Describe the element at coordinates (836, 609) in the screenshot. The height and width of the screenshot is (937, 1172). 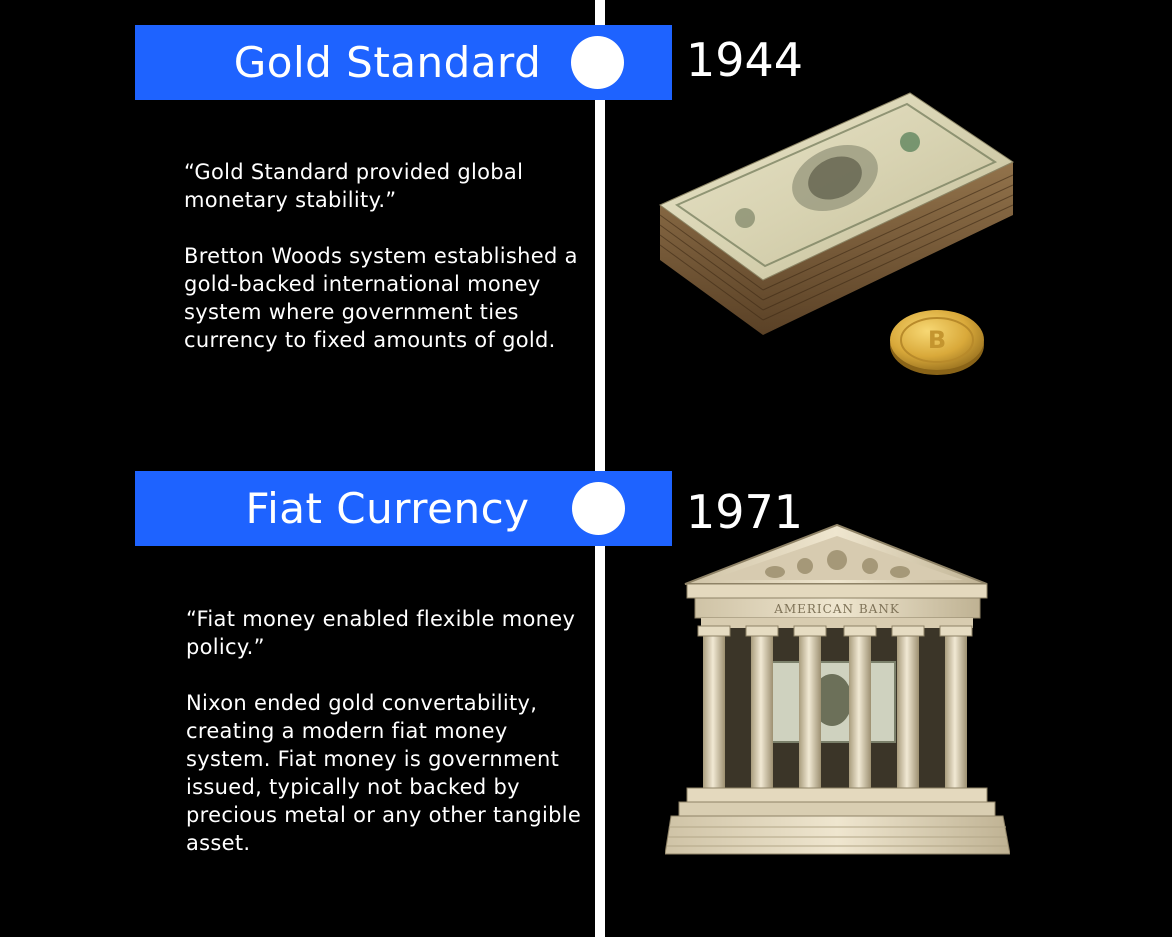
I see `bank-sign-text: AMERICAN BANK` at that location.